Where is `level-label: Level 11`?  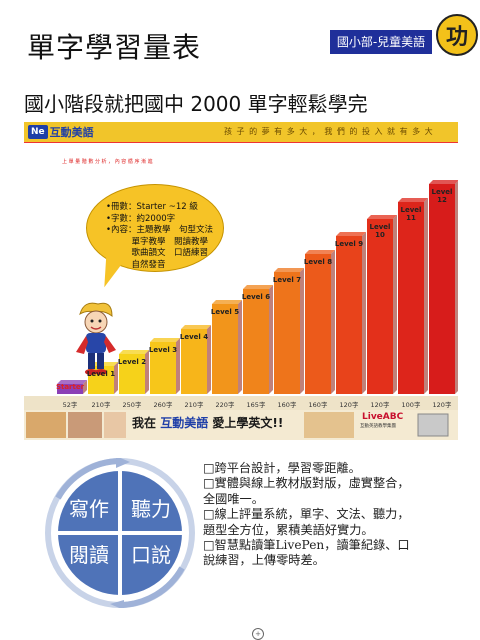
level-label: Level 11 is located at coordinates (411, 214).